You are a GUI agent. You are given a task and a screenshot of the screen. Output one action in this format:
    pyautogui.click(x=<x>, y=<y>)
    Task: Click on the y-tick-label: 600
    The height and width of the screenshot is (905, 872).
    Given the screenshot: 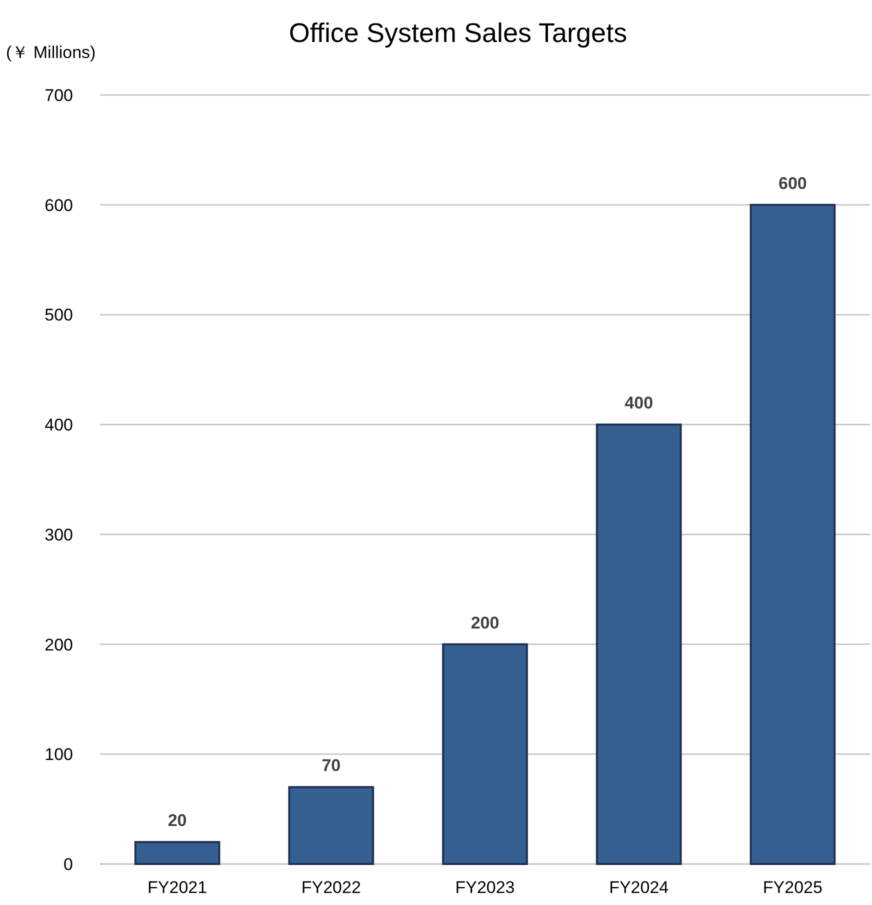 What is the action you would take?
    pyautogui.click(x=58, y=205)
    